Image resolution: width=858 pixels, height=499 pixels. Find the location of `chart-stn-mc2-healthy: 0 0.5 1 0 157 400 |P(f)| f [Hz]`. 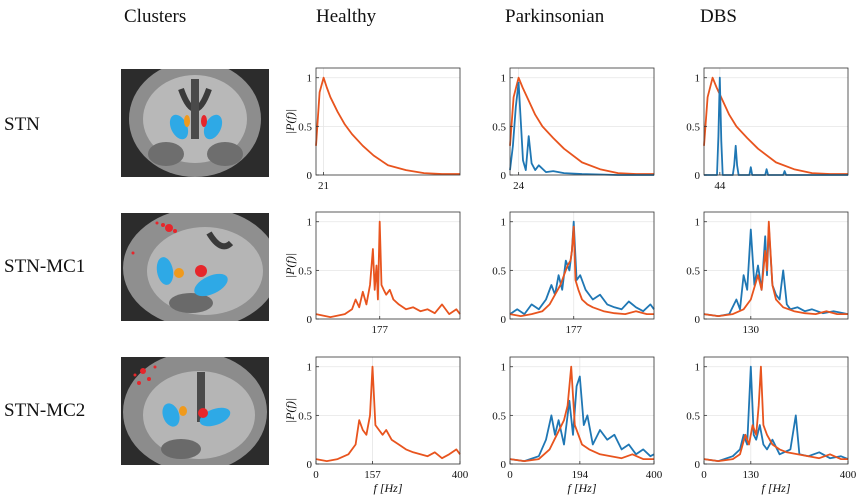

chart-stn-mc2-healthy: 0 0.5 1 0 157 400 |P(f)| f [Hz] is located at coordinates (376, 425).